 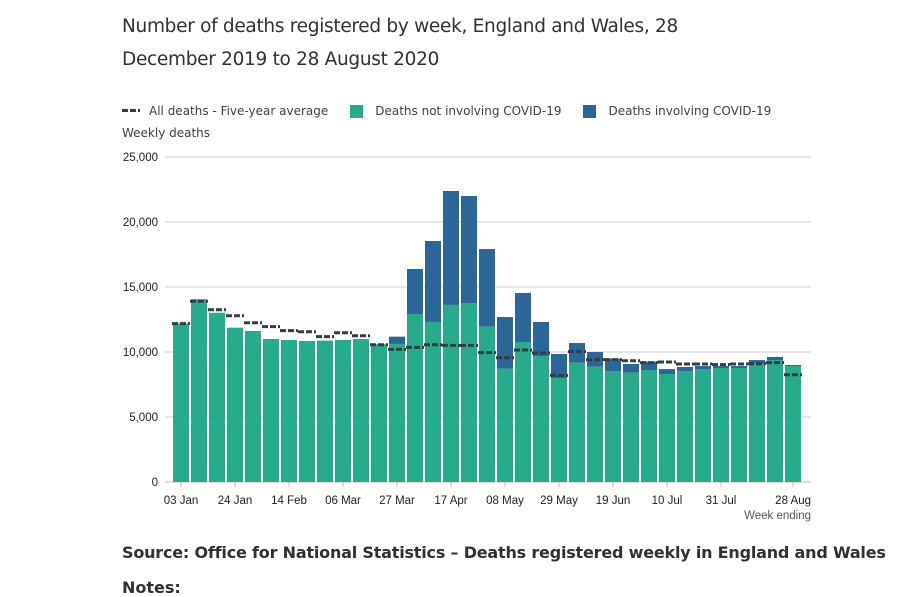 What do you see at coordinates (590, 111) in the screenshot?
I see `blue-square-icon` at bounding box center [590, 111].